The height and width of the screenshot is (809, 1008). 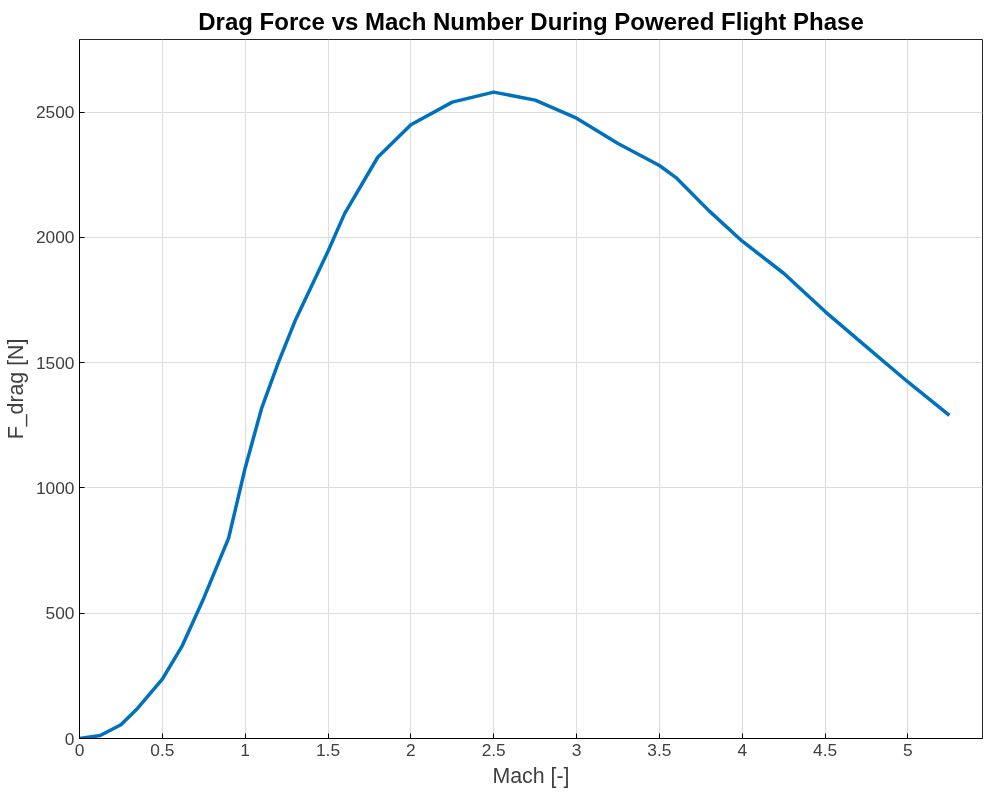 I want to click on y-axis-title: F_drag [N], so click(x=15, y=389).